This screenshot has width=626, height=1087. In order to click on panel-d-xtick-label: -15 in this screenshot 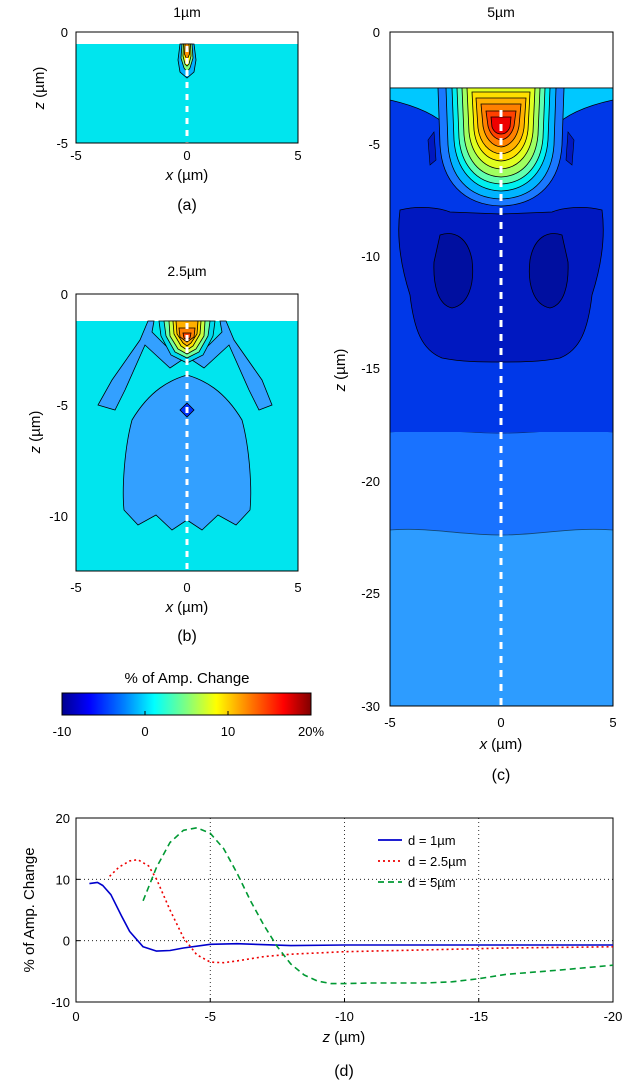, I will do `click(478, 1016)`.